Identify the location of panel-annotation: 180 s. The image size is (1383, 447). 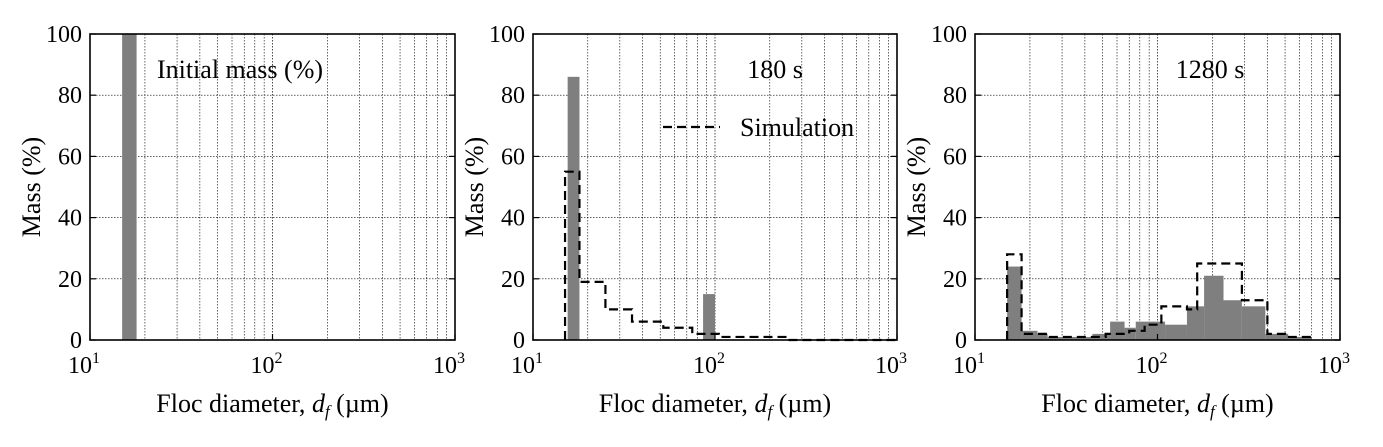
(775, 69).